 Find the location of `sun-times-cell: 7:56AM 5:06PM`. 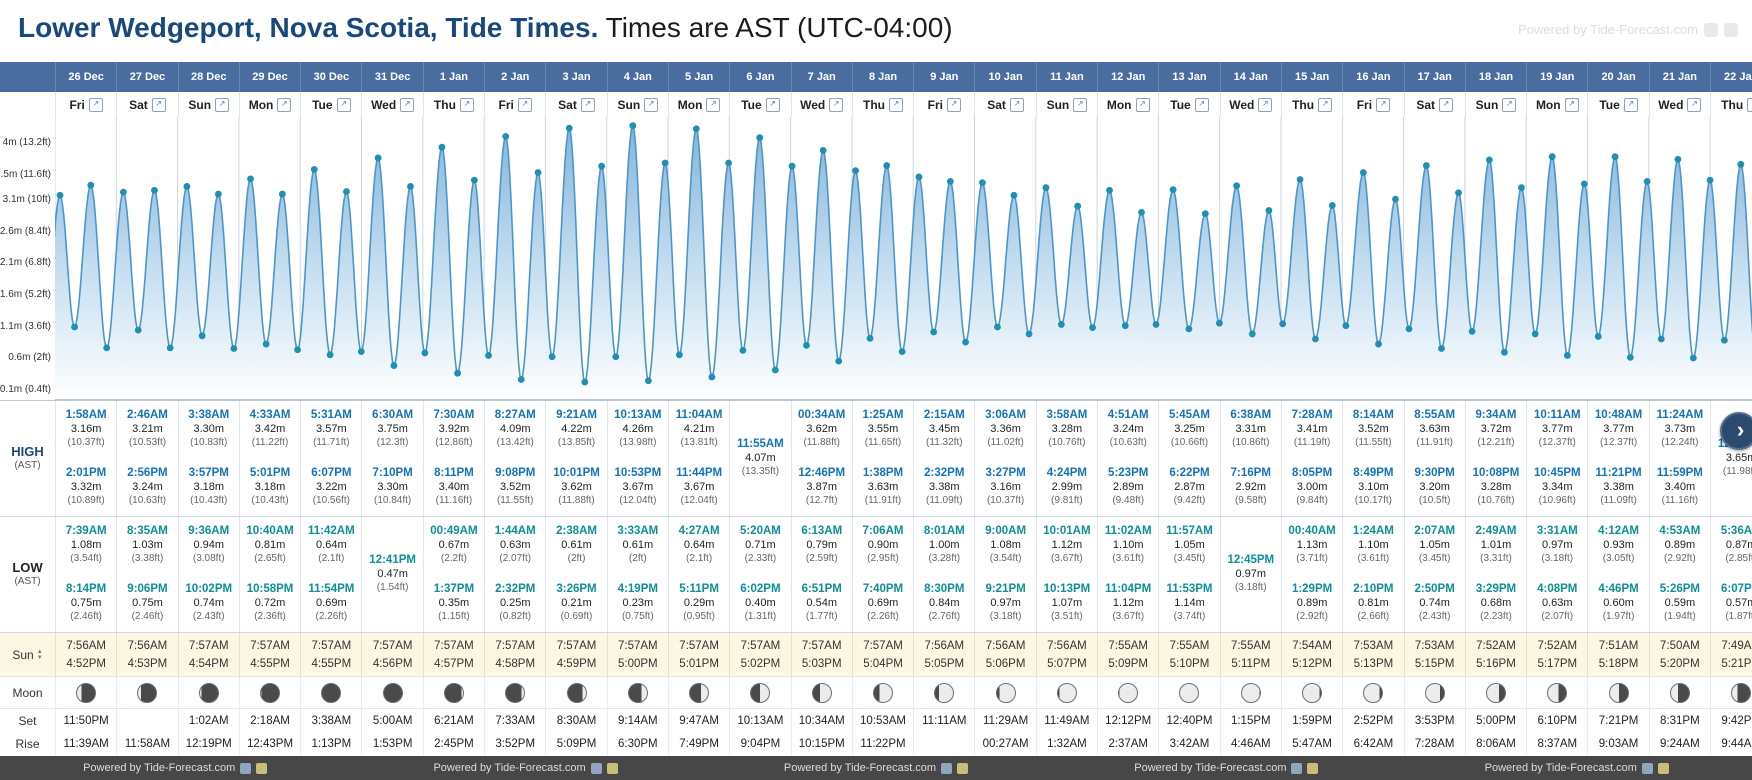

sun-times-cell: 7:56AM 5:06PM is located at coordinates (1004, 655).